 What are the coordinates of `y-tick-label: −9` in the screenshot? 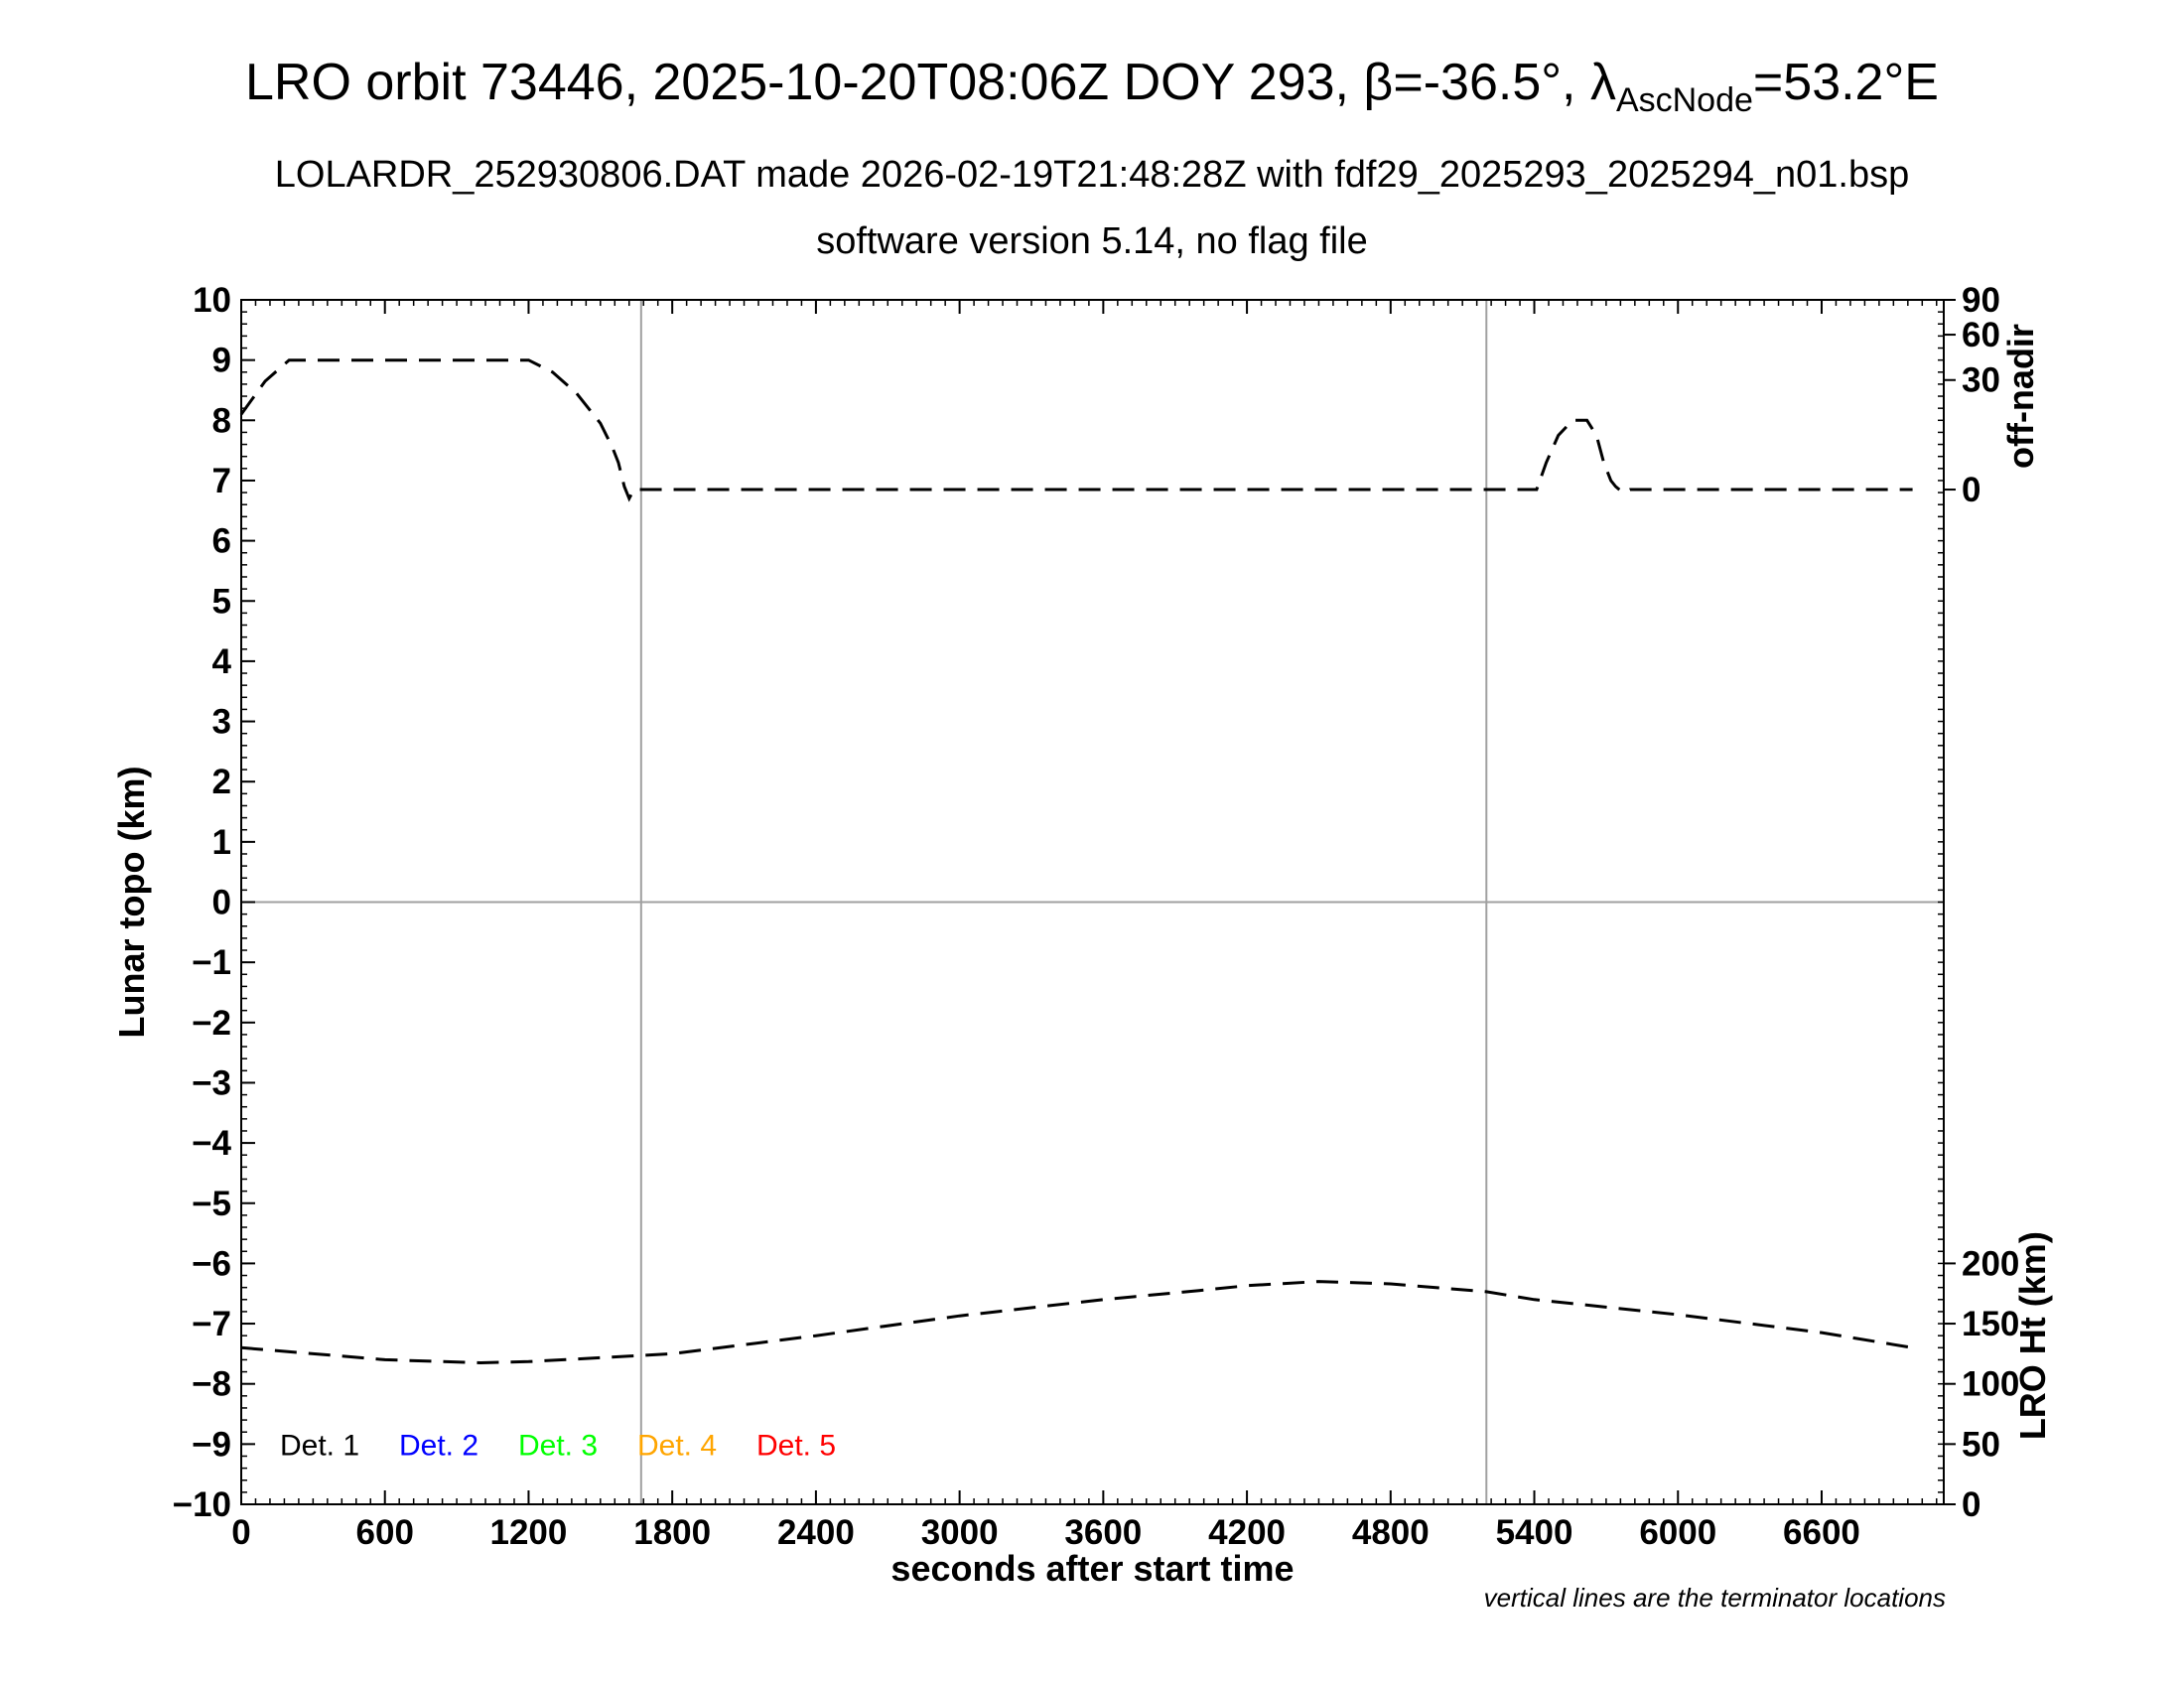 It's located at (211, 1444).